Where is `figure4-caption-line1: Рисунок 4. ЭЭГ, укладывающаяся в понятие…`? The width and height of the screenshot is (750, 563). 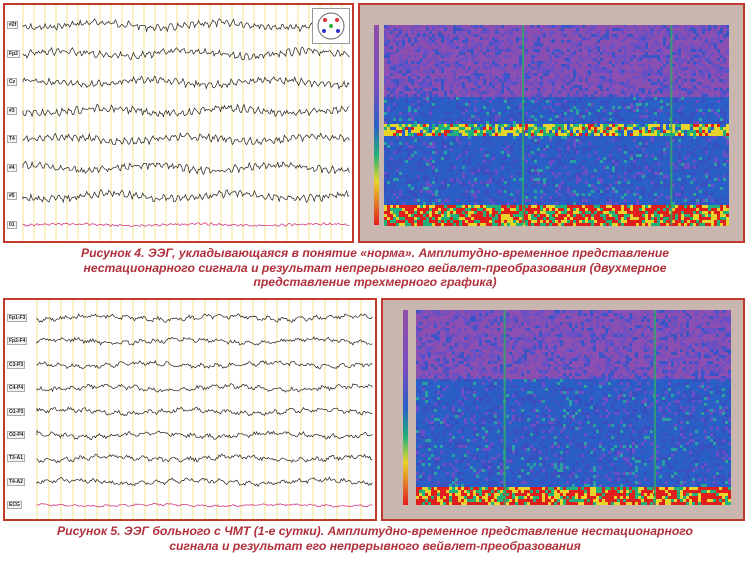
figure4-caption-line1: Рисунок 4. ЭЭГ, укладывающаяся в понятие… is located at coordinates (375, 253).